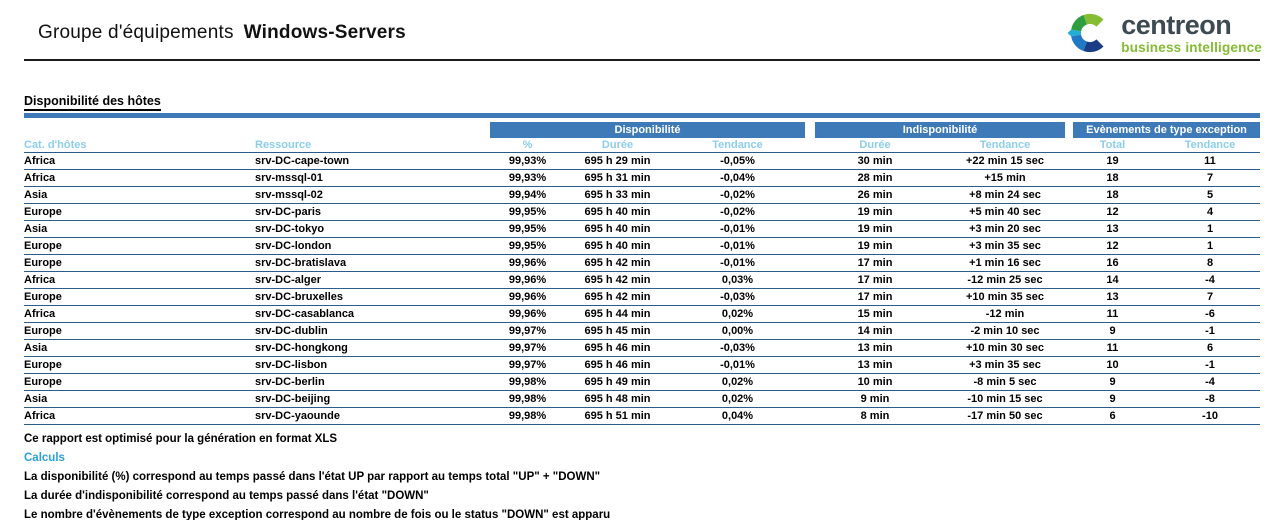 The width and height of the screenshot is (1284, 520). Describe the element at coordinates (301, 263) in the screenshot. I see `cell-ressource: srv-DC-bratislava` at that location.